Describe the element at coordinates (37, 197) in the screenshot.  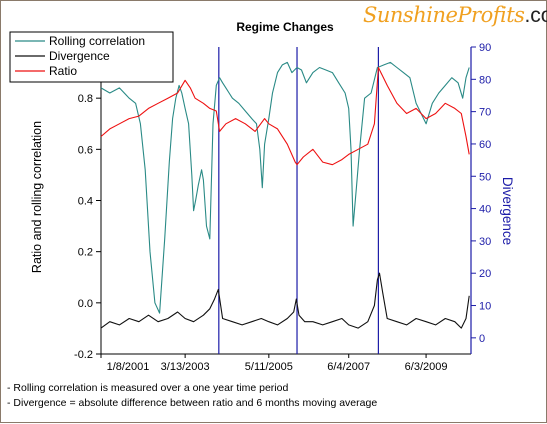
I see `y-axis-label: Ratio and rolling correlation` at that location.